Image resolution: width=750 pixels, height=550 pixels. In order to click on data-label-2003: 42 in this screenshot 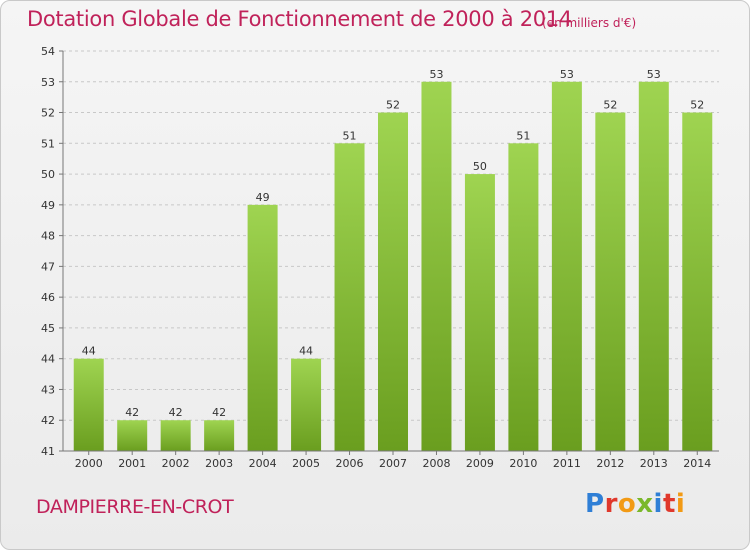, I will do `click(219, 412)`.